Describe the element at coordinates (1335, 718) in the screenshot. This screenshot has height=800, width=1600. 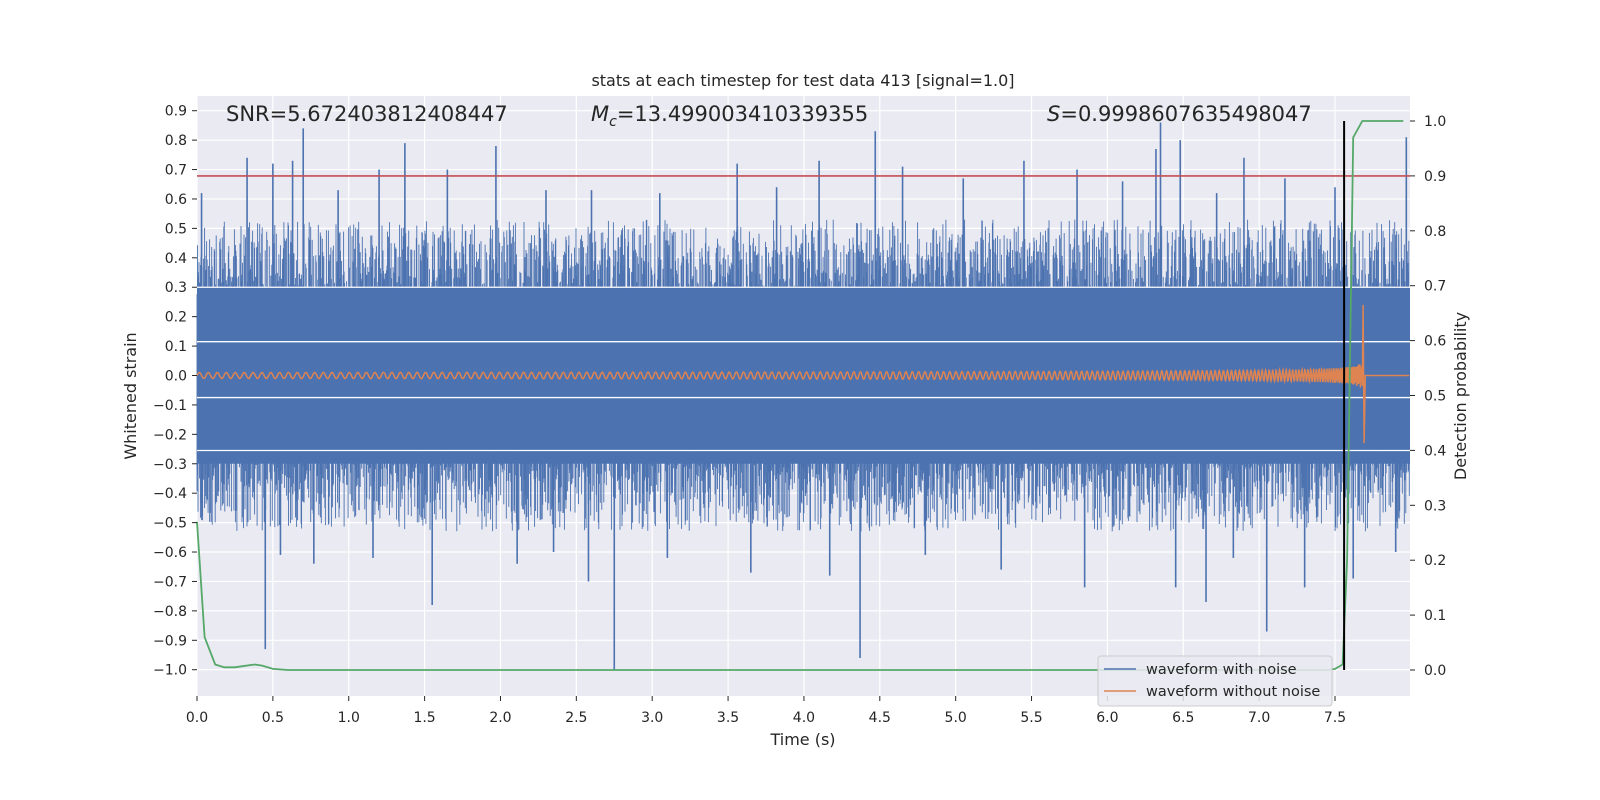
I see `x-tick-label: 7.5` at that location.